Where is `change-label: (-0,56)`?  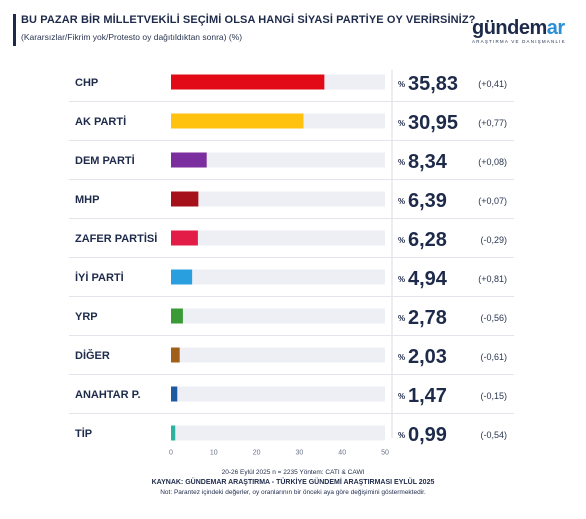
change-label: (-0,56) is located at coordinates (493, 318).